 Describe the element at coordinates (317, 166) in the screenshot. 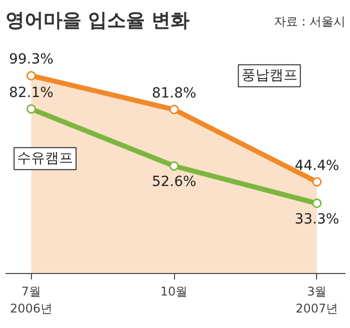

I see `data-label: 44.4%` at that location.